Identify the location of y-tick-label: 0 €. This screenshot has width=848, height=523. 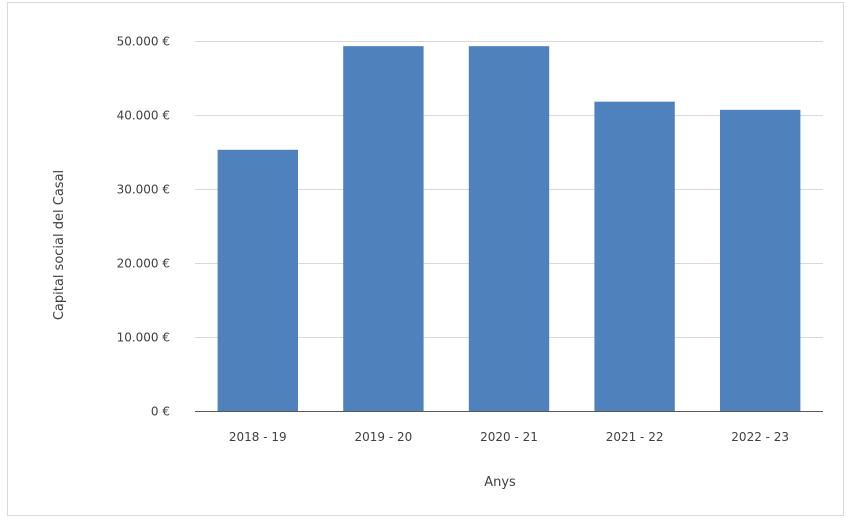
(160, 412).